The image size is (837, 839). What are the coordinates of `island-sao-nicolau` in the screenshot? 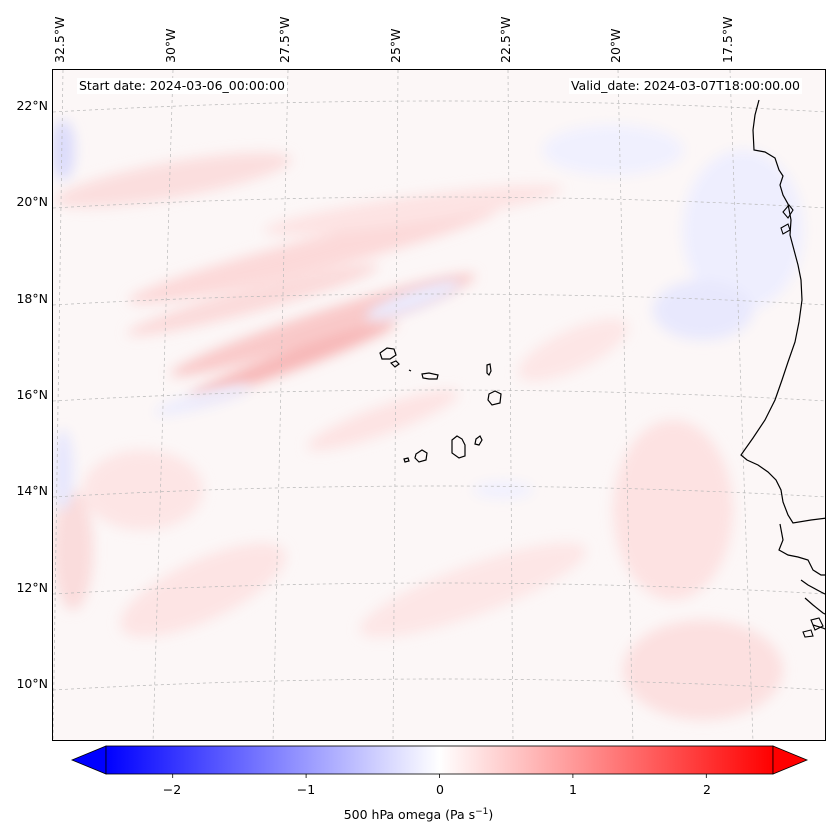 It's located at (430, 376).